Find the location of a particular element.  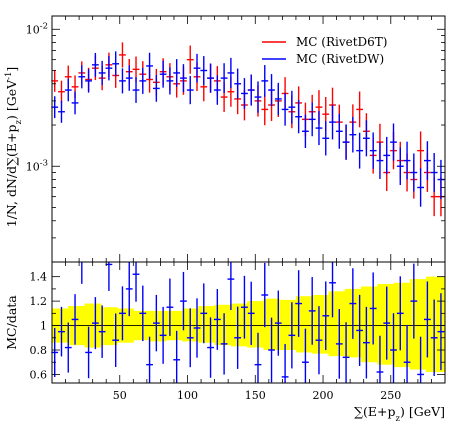

legend: MC (RivetD6T) MC (RivetDW) is located at coordinates (324, 50).